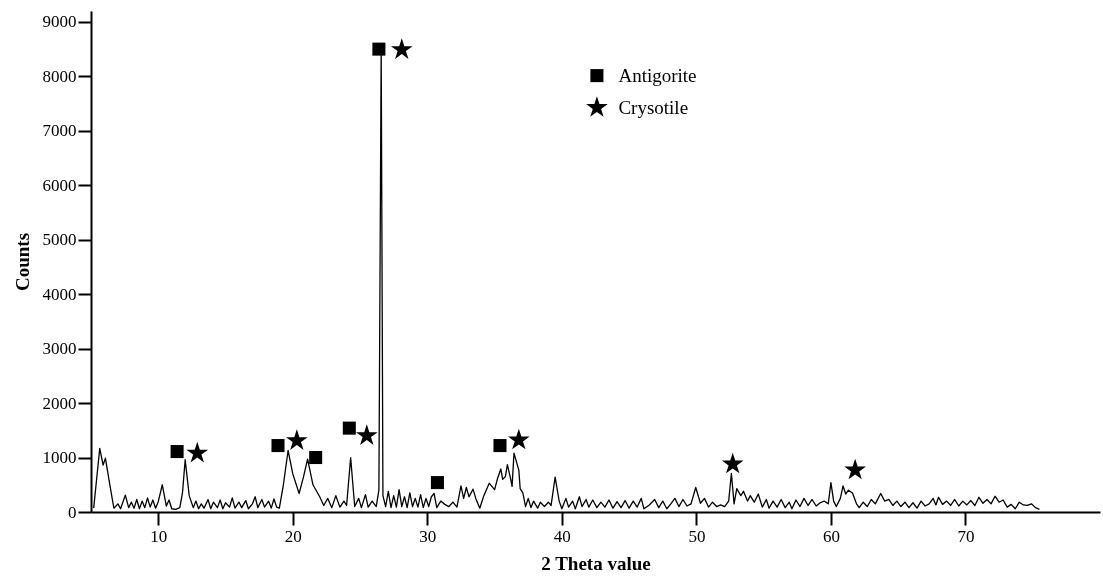 The width and height of the screenshot is (1103, 579). I want to click on x-tick-label: 30, so click(428, 536).